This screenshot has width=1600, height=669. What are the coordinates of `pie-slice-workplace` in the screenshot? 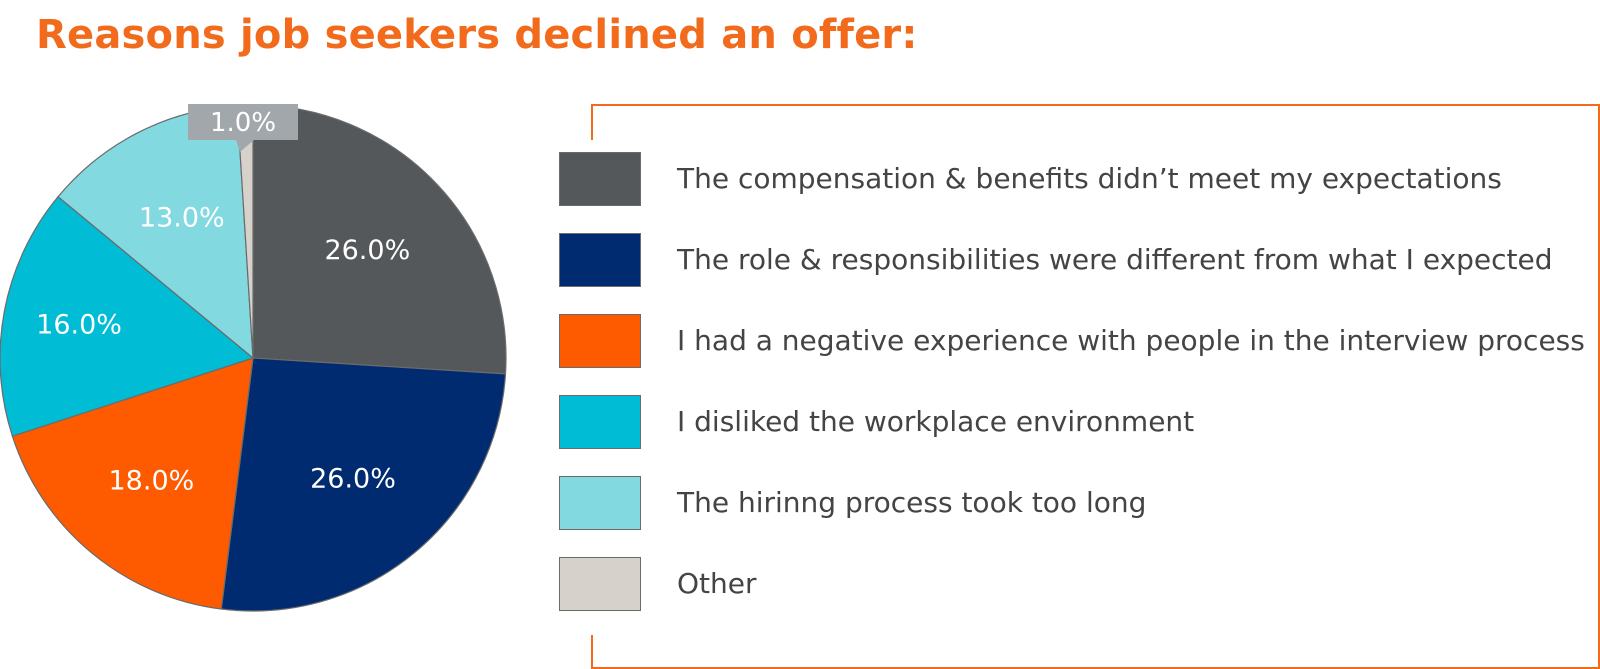 It's located at (127, 316).